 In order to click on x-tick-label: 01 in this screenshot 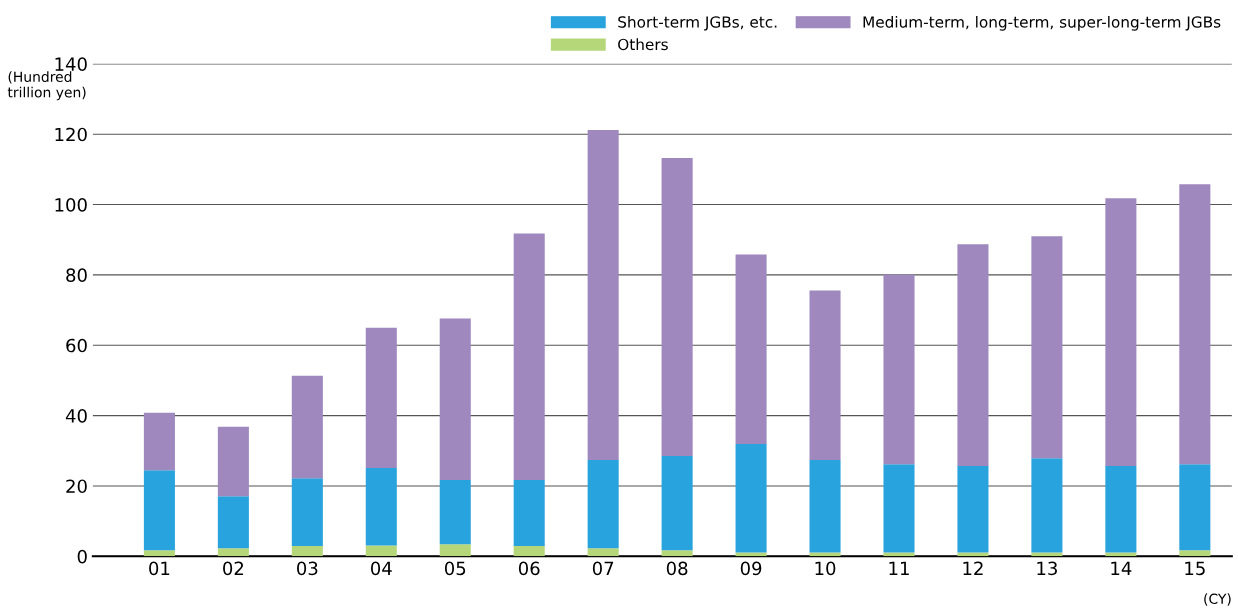, I will do `click(159, 568)`.